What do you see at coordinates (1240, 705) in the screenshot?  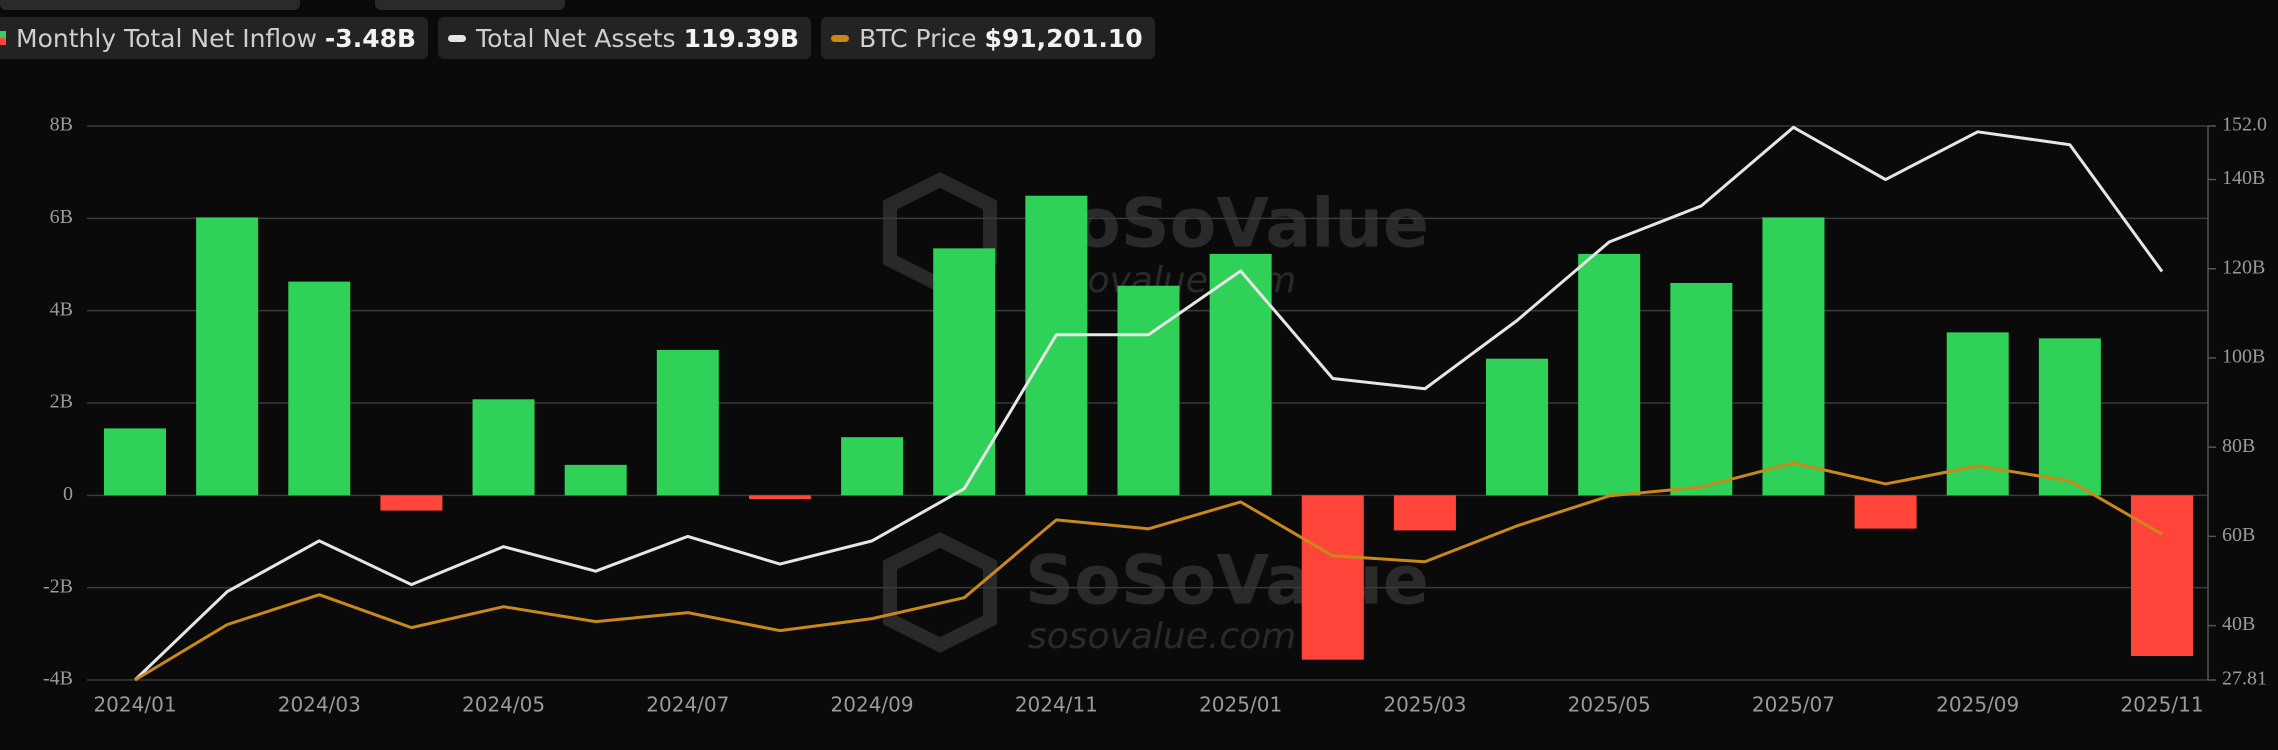 I see `x-tick-label: 2025/01` at bounding box center [1240, 705].